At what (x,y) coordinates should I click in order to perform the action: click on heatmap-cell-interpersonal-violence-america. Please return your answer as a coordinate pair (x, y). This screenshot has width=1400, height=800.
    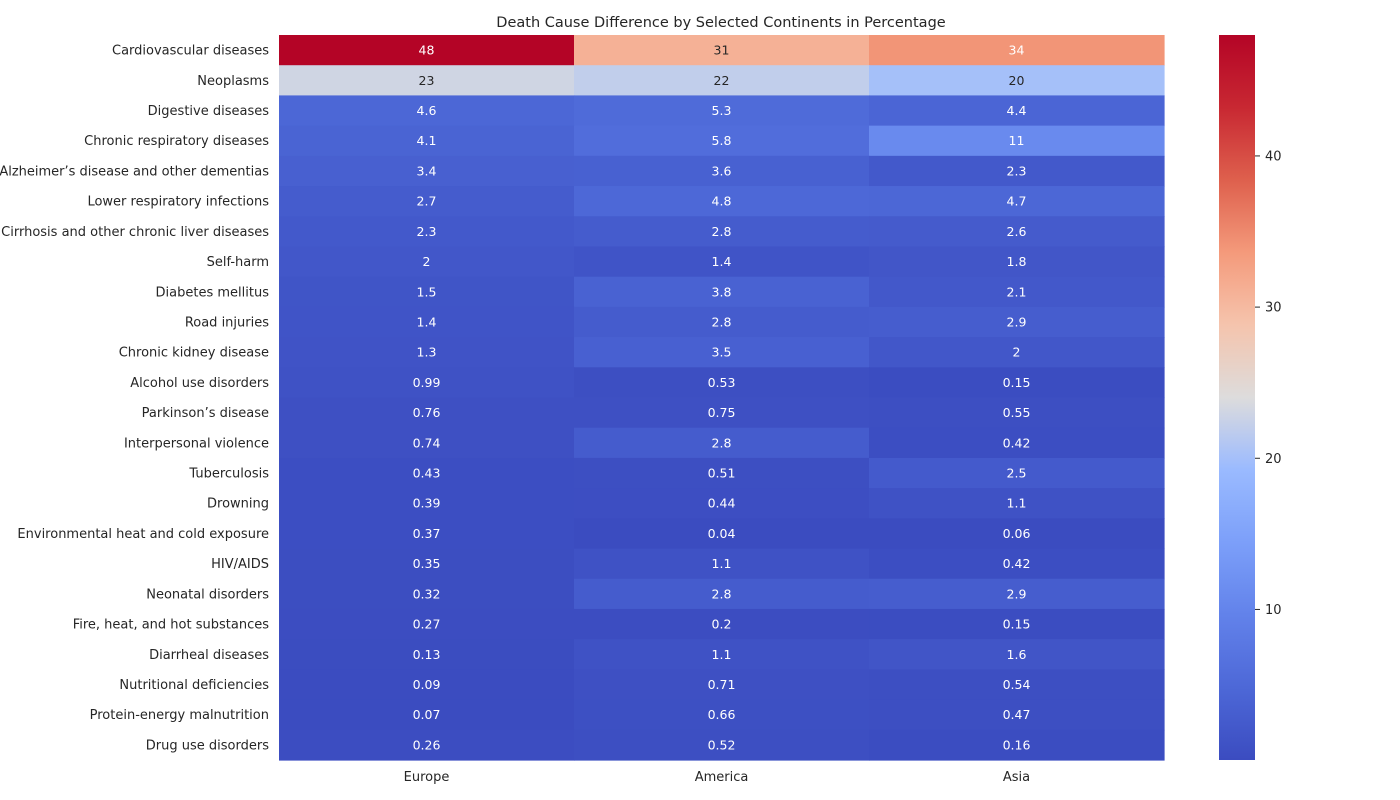
    Looking at the image, I should click on (722, 443).